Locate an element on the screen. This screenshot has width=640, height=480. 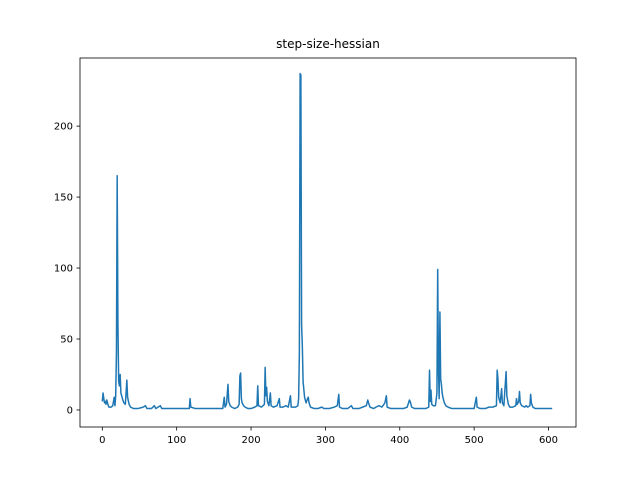
y-tick-label: 0 is located at coordinates (70, 410).